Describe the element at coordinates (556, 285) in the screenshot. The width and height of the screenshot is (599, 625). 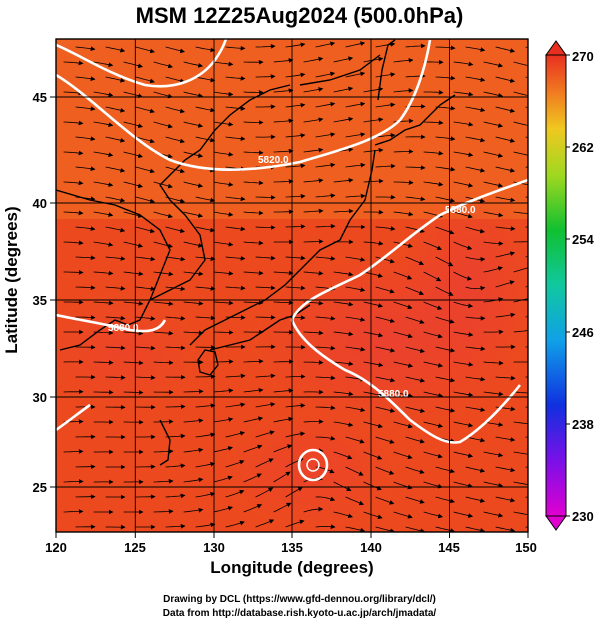
I see `colorbar-scale` at that location.